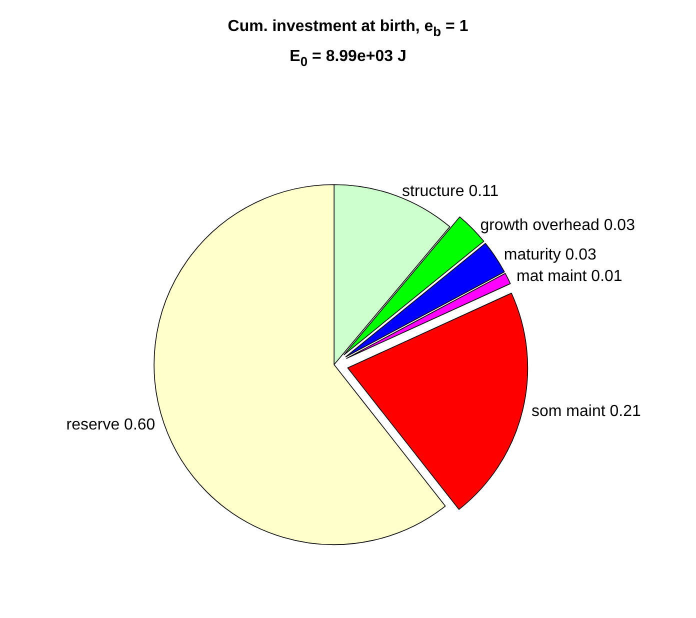 This screenshot has width=696, height=618. Describe the element at coordinates (586, 411) in the screenshot. I see `slice-label: som maint 0.21` at that location.